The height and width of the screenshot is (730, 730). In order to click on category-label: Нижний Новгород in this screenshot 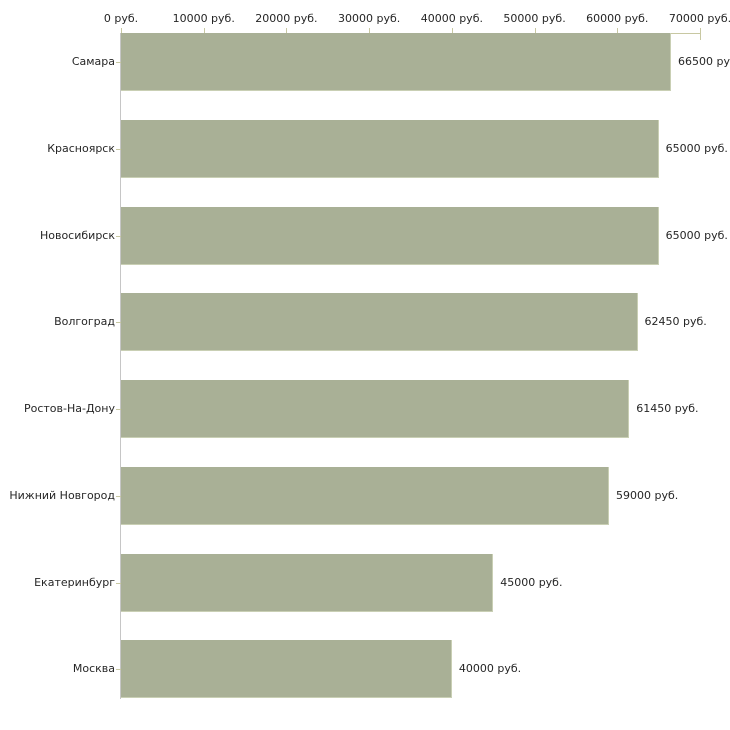, I will do `click(62, 495)`.